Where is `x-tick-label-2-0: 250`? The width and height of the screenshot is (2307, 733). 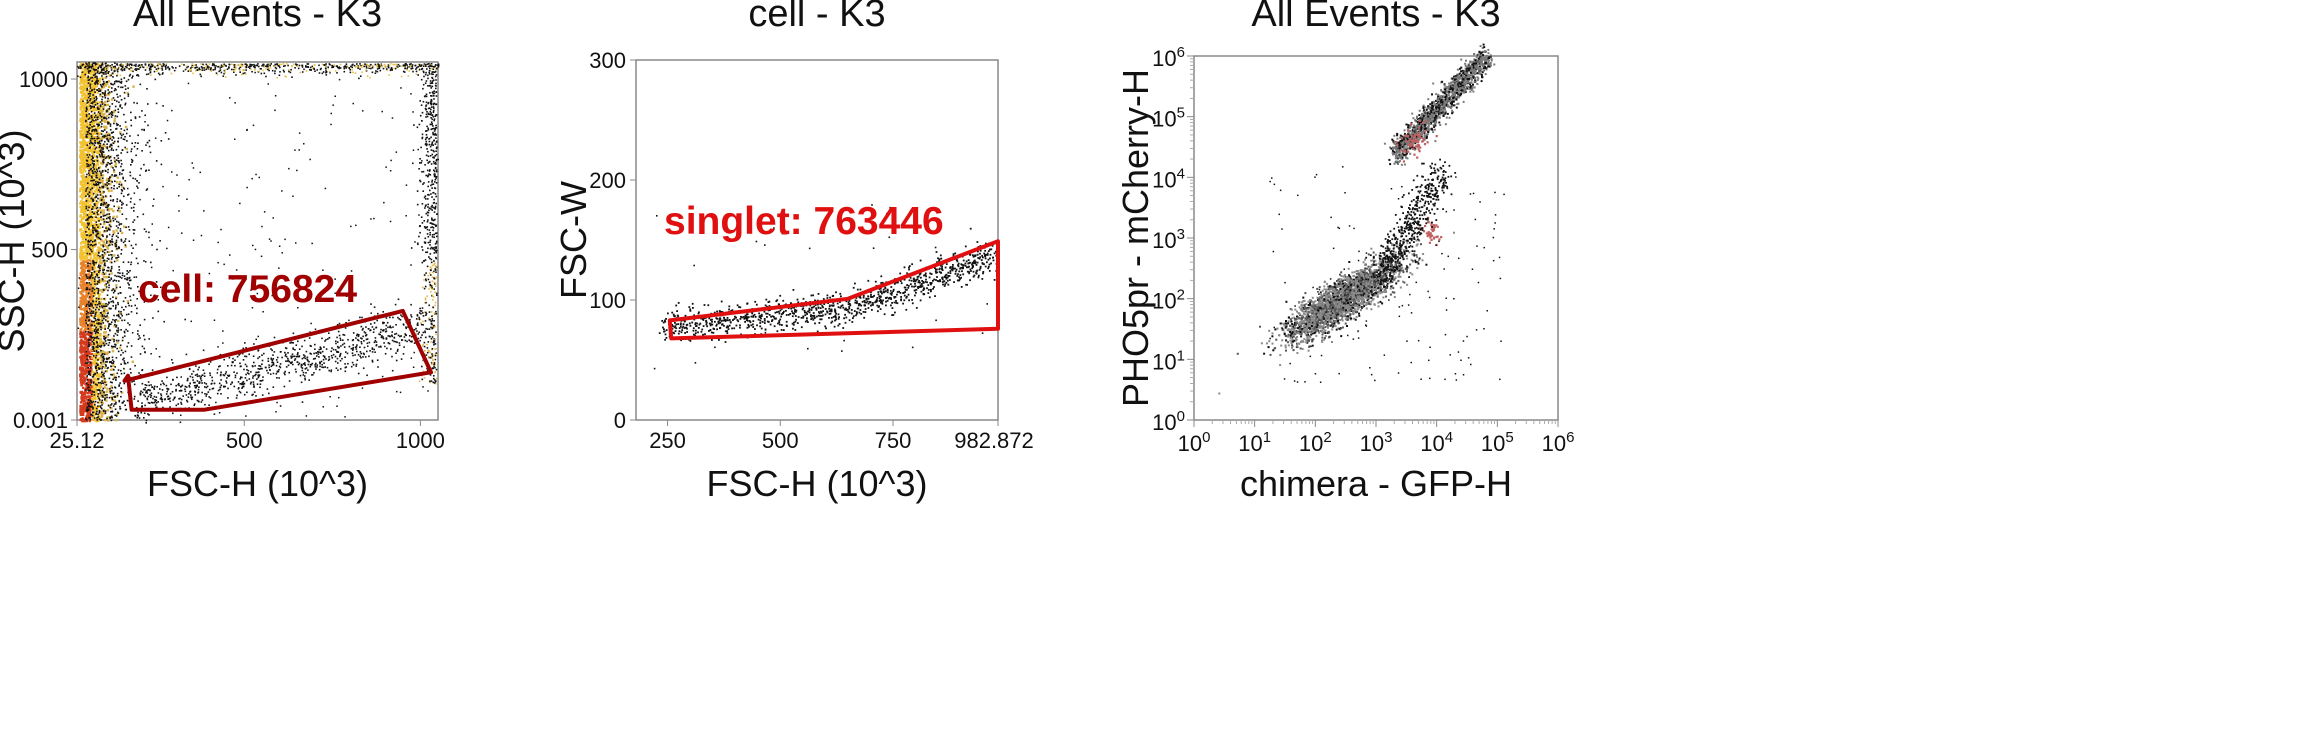
x-tick-label-2-0: 250 is located at coordinates (667, 440).